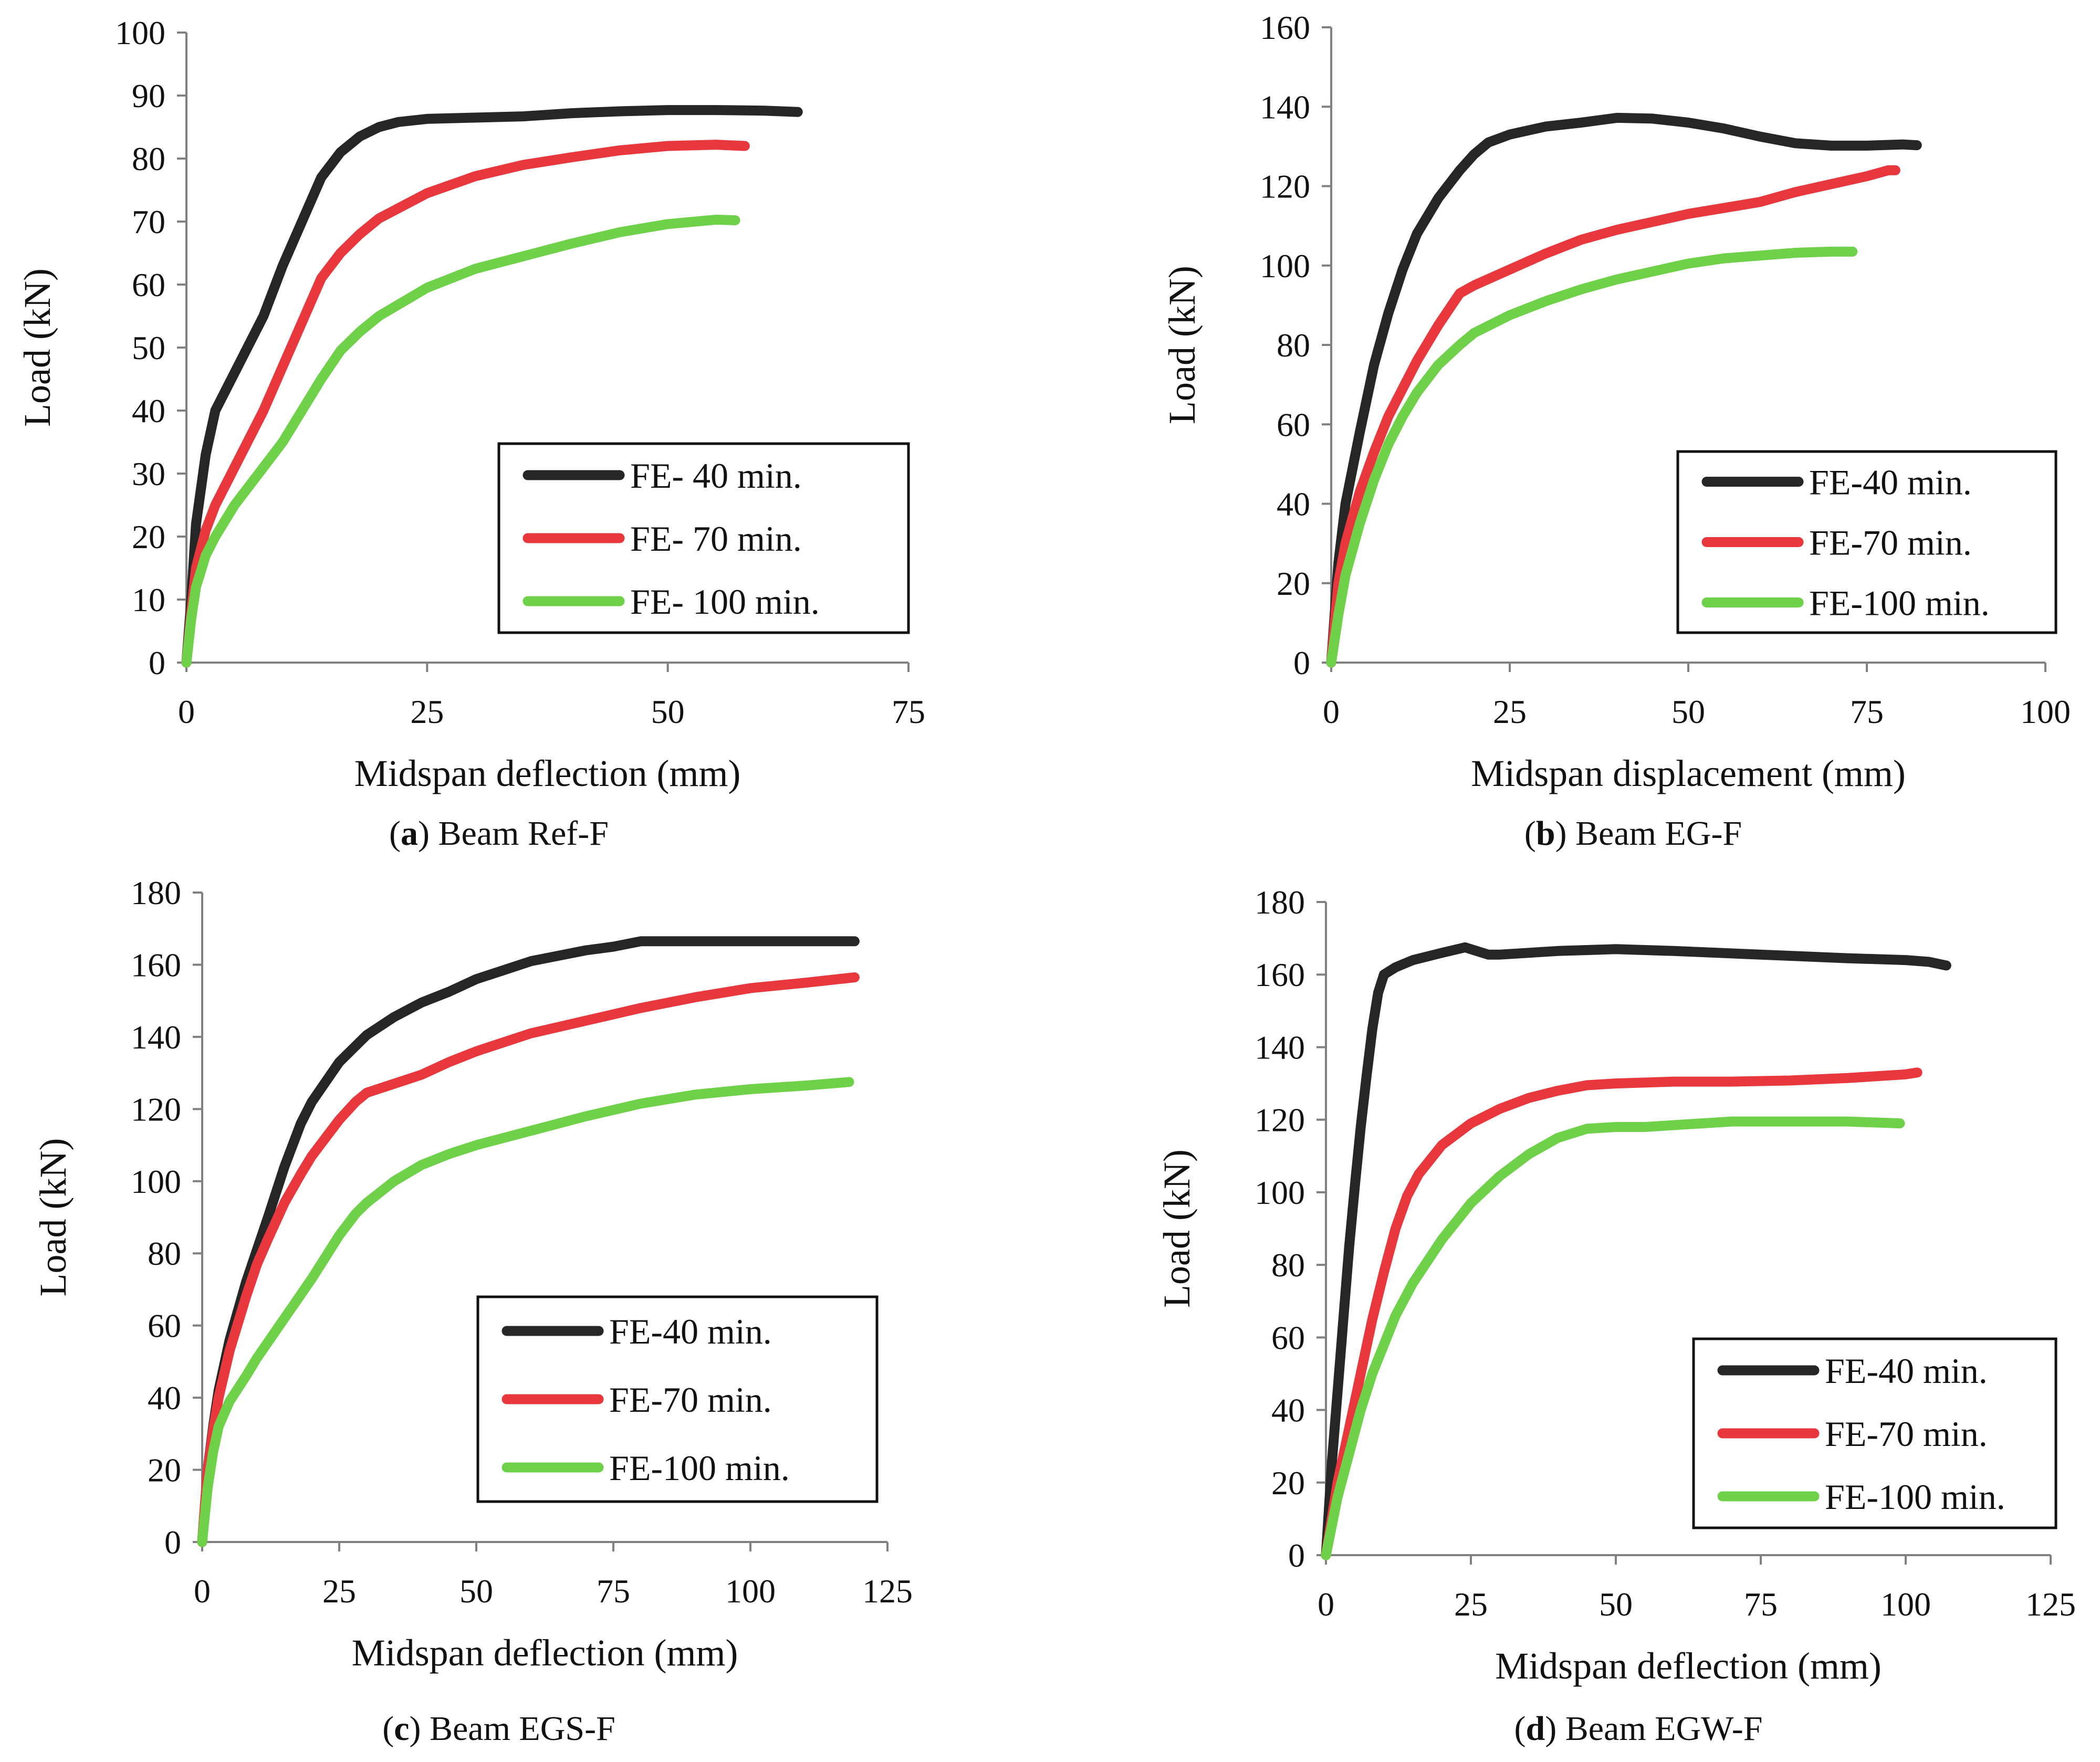 The width and height of the screenshot is (2100, 1762). Describe the element at coordinates (2050, 1604) in the screenshot. I see `x-tick-label-d: 125` at that location.